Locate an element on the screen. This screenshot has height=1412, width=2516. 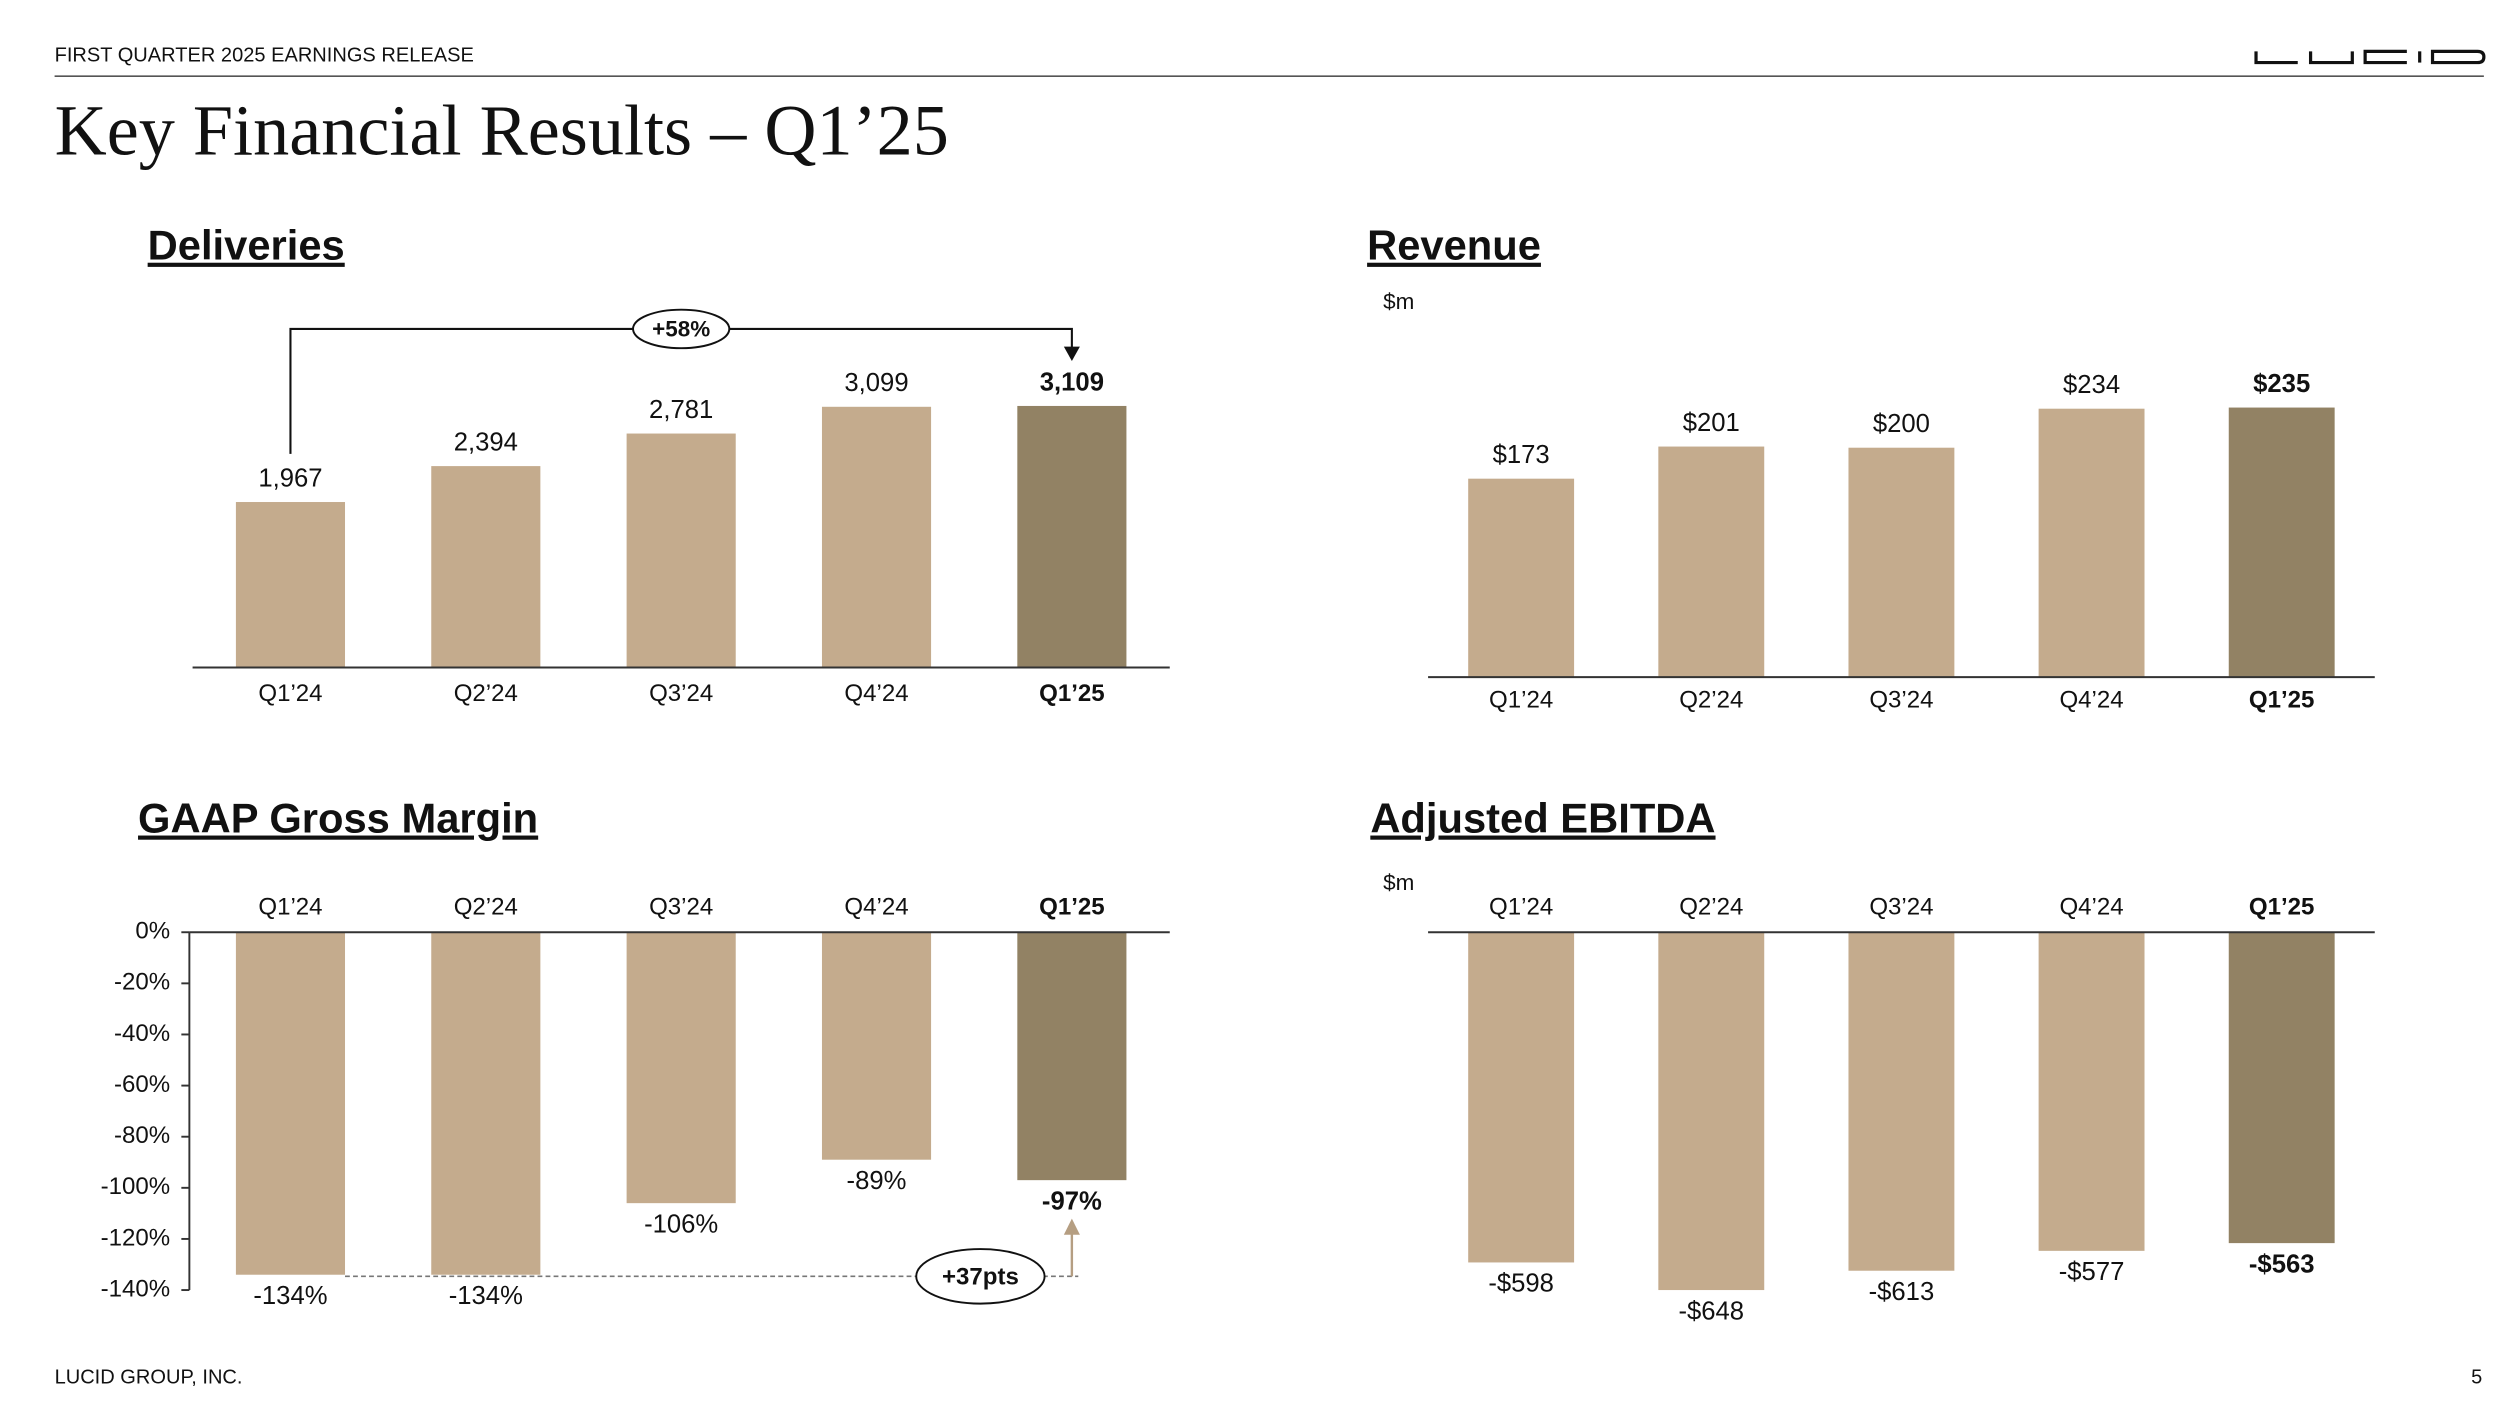
value-label: -$577 is located at coordinates (2092, 1272).